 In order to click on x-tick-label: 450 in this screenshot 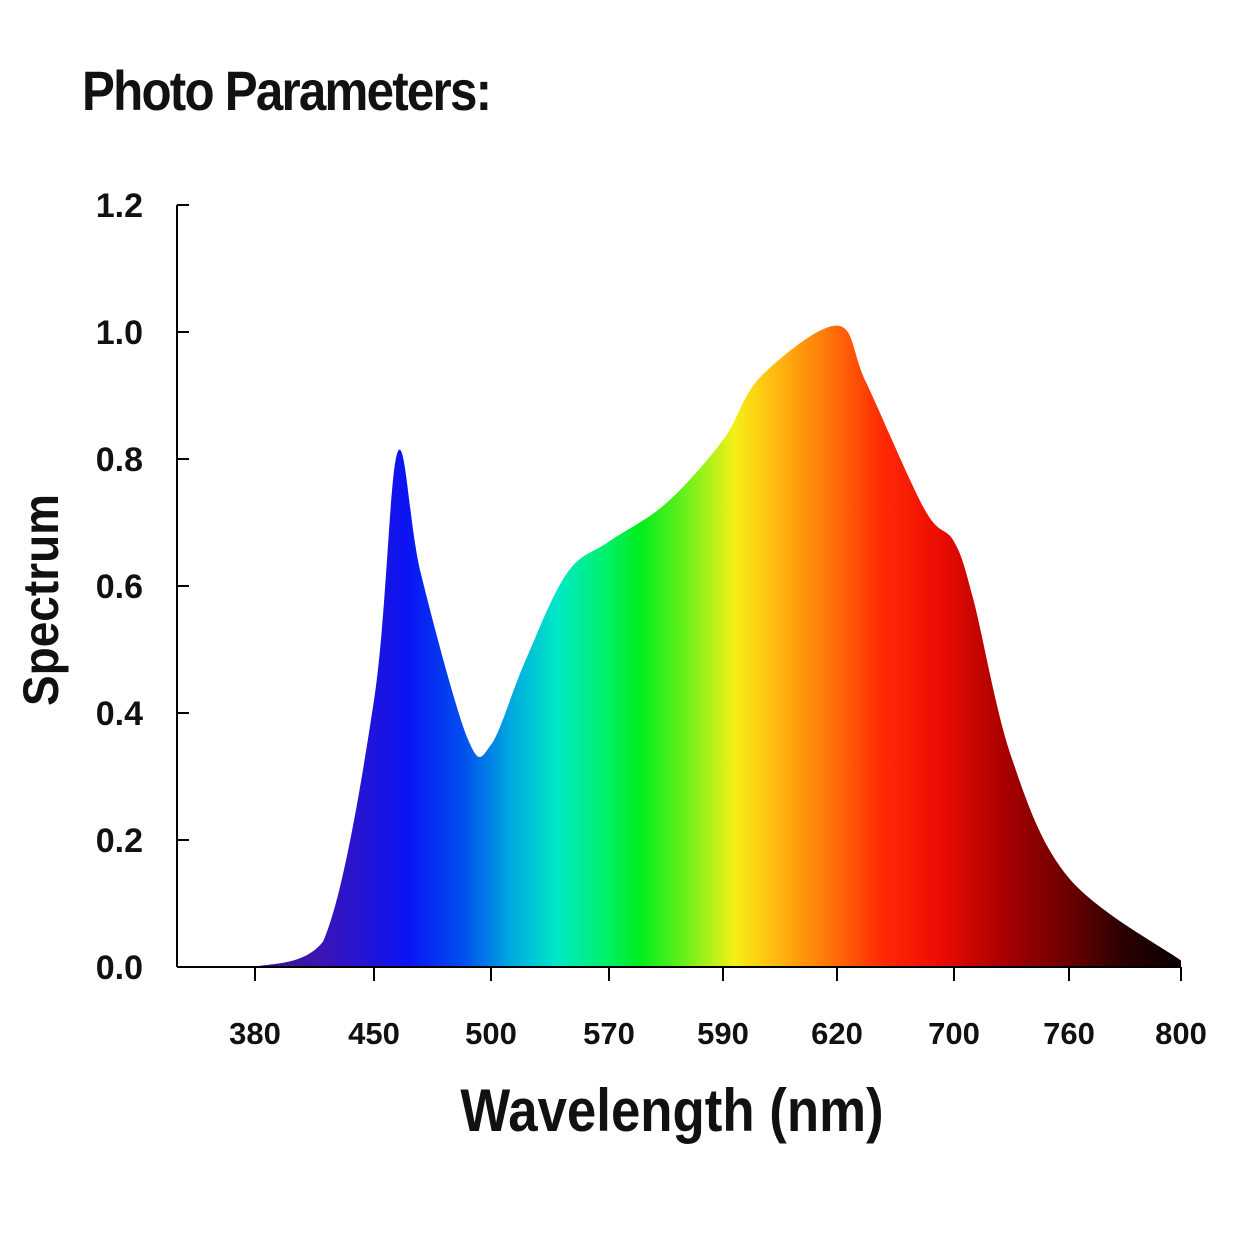, I will do `click(374, 1033)`.